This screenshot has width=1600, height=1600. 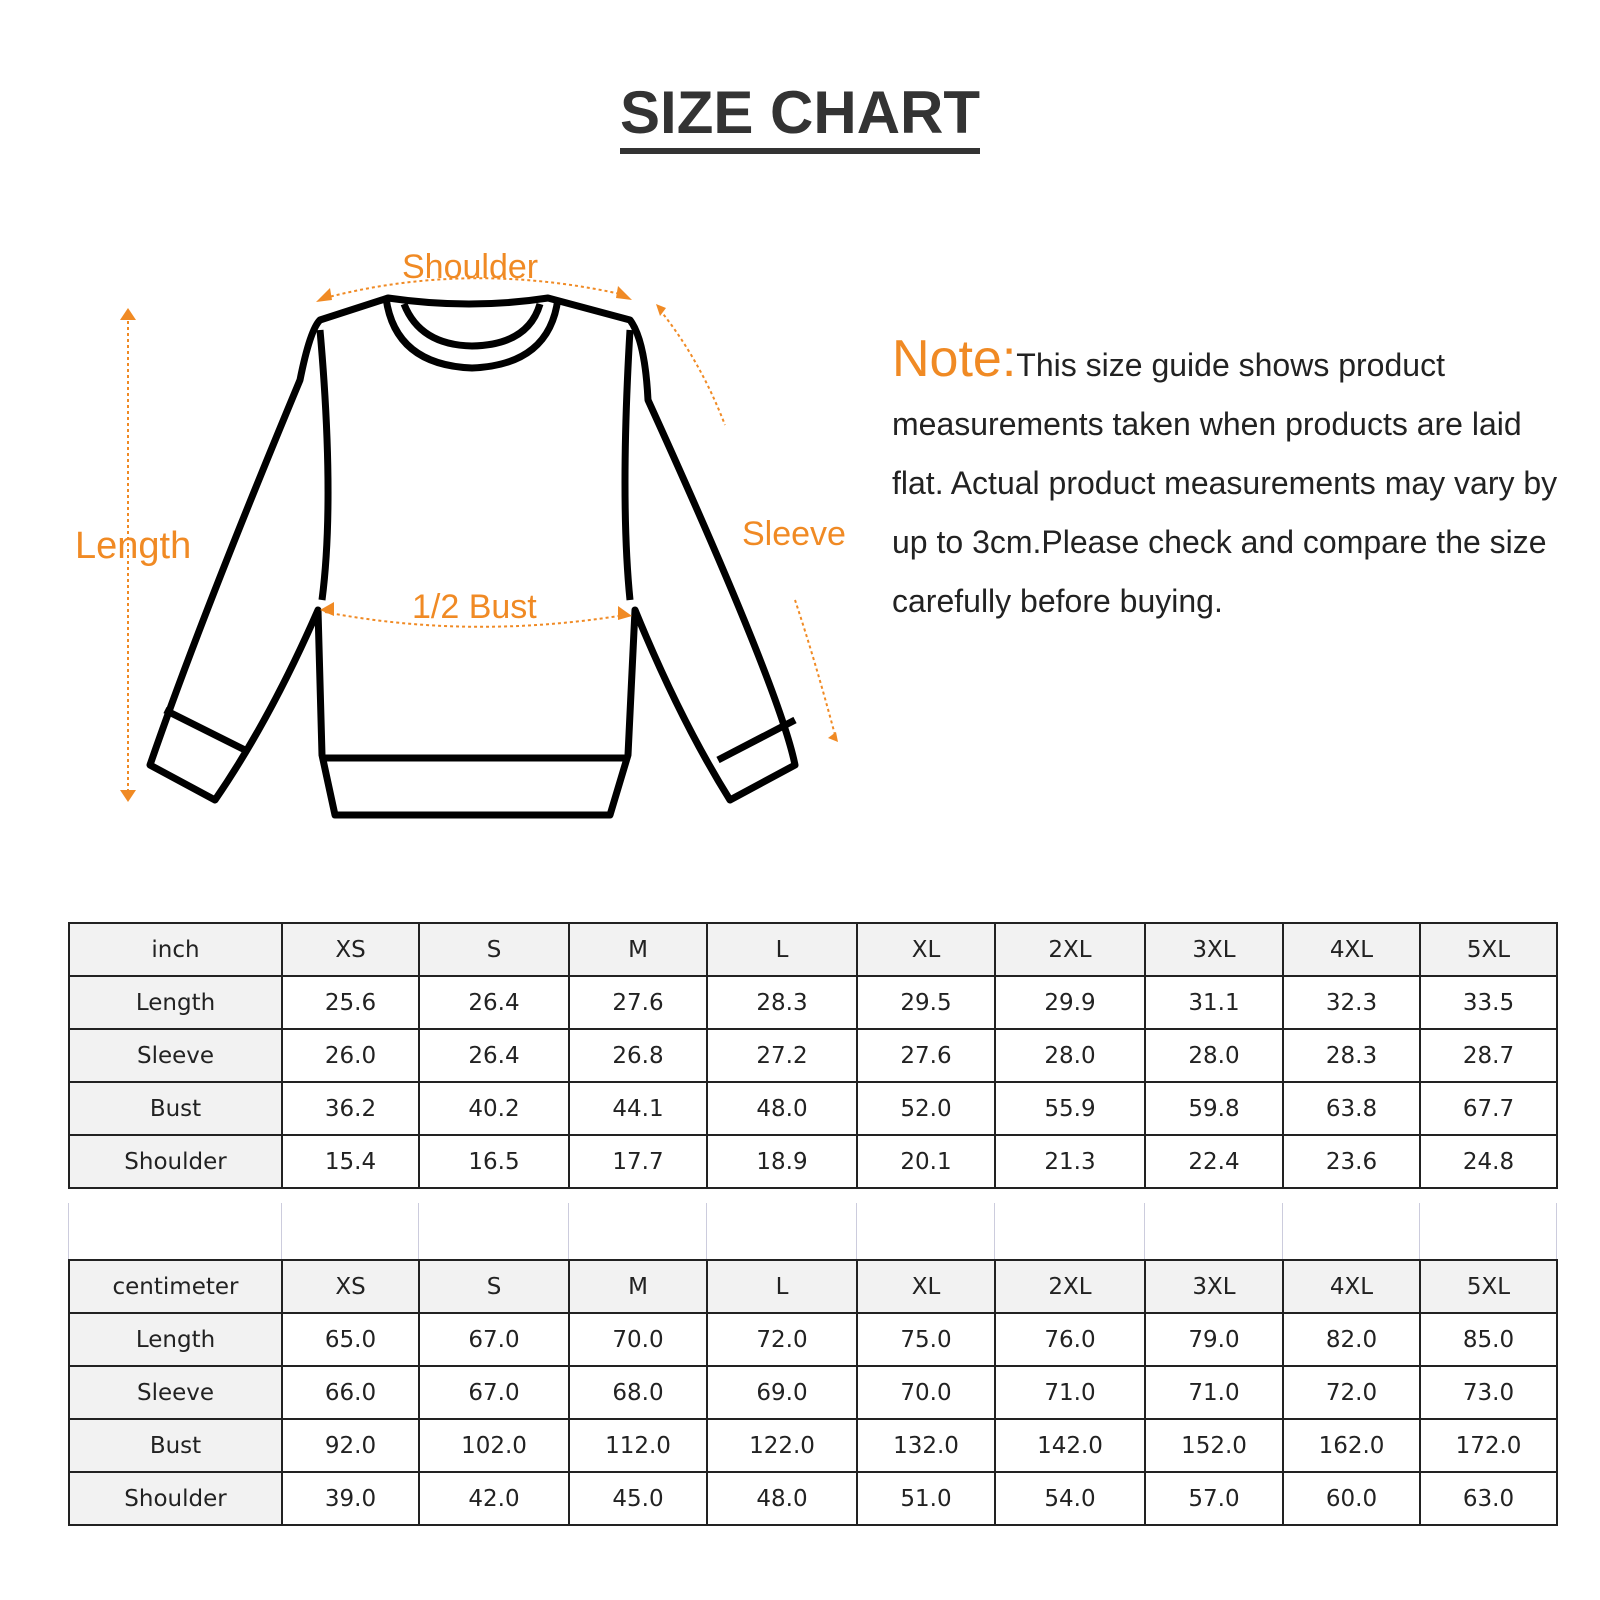 What do you see at coordinates (794, 534) in the screenshot?
I see `sleeve-label: Sleeve` at bounding box center [794, 534].